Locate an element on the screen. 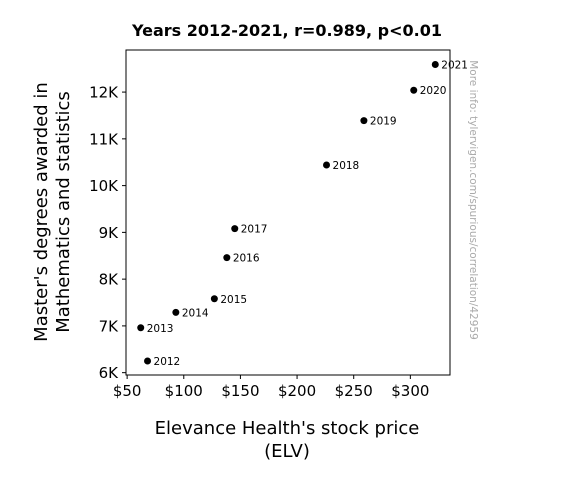 Image resolution: width=575 pixels, height=500 pixels. chart-title: Years 2012-2021, r=0.989, p<0.01 is located at coordinates (286, 30).